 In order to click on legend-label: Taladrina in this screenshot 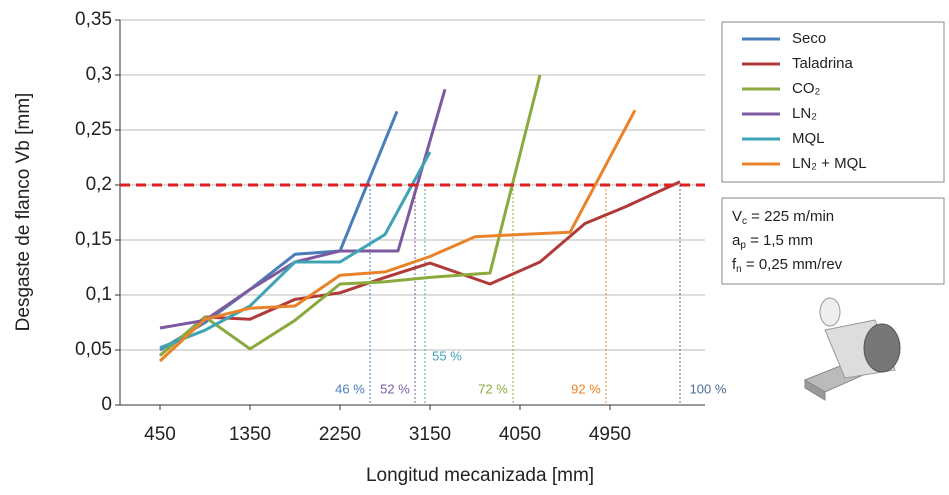, I will do `click(823, 63)`.